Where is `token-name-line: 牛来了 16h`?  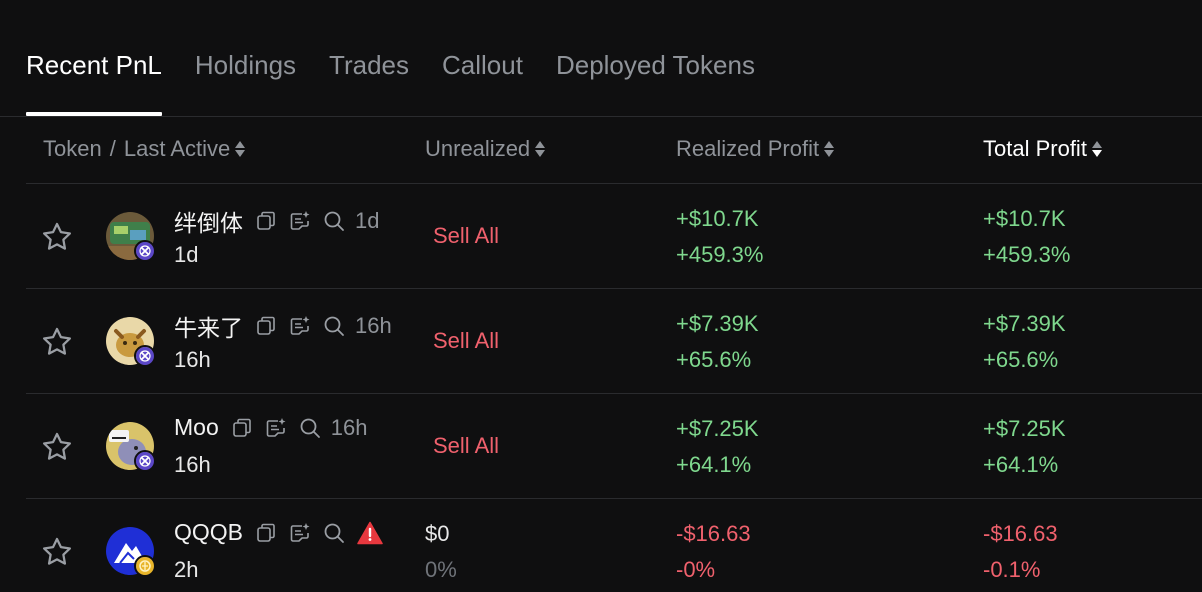 token-name-line: 牛来了 16h is located at coordinates (283, 326).